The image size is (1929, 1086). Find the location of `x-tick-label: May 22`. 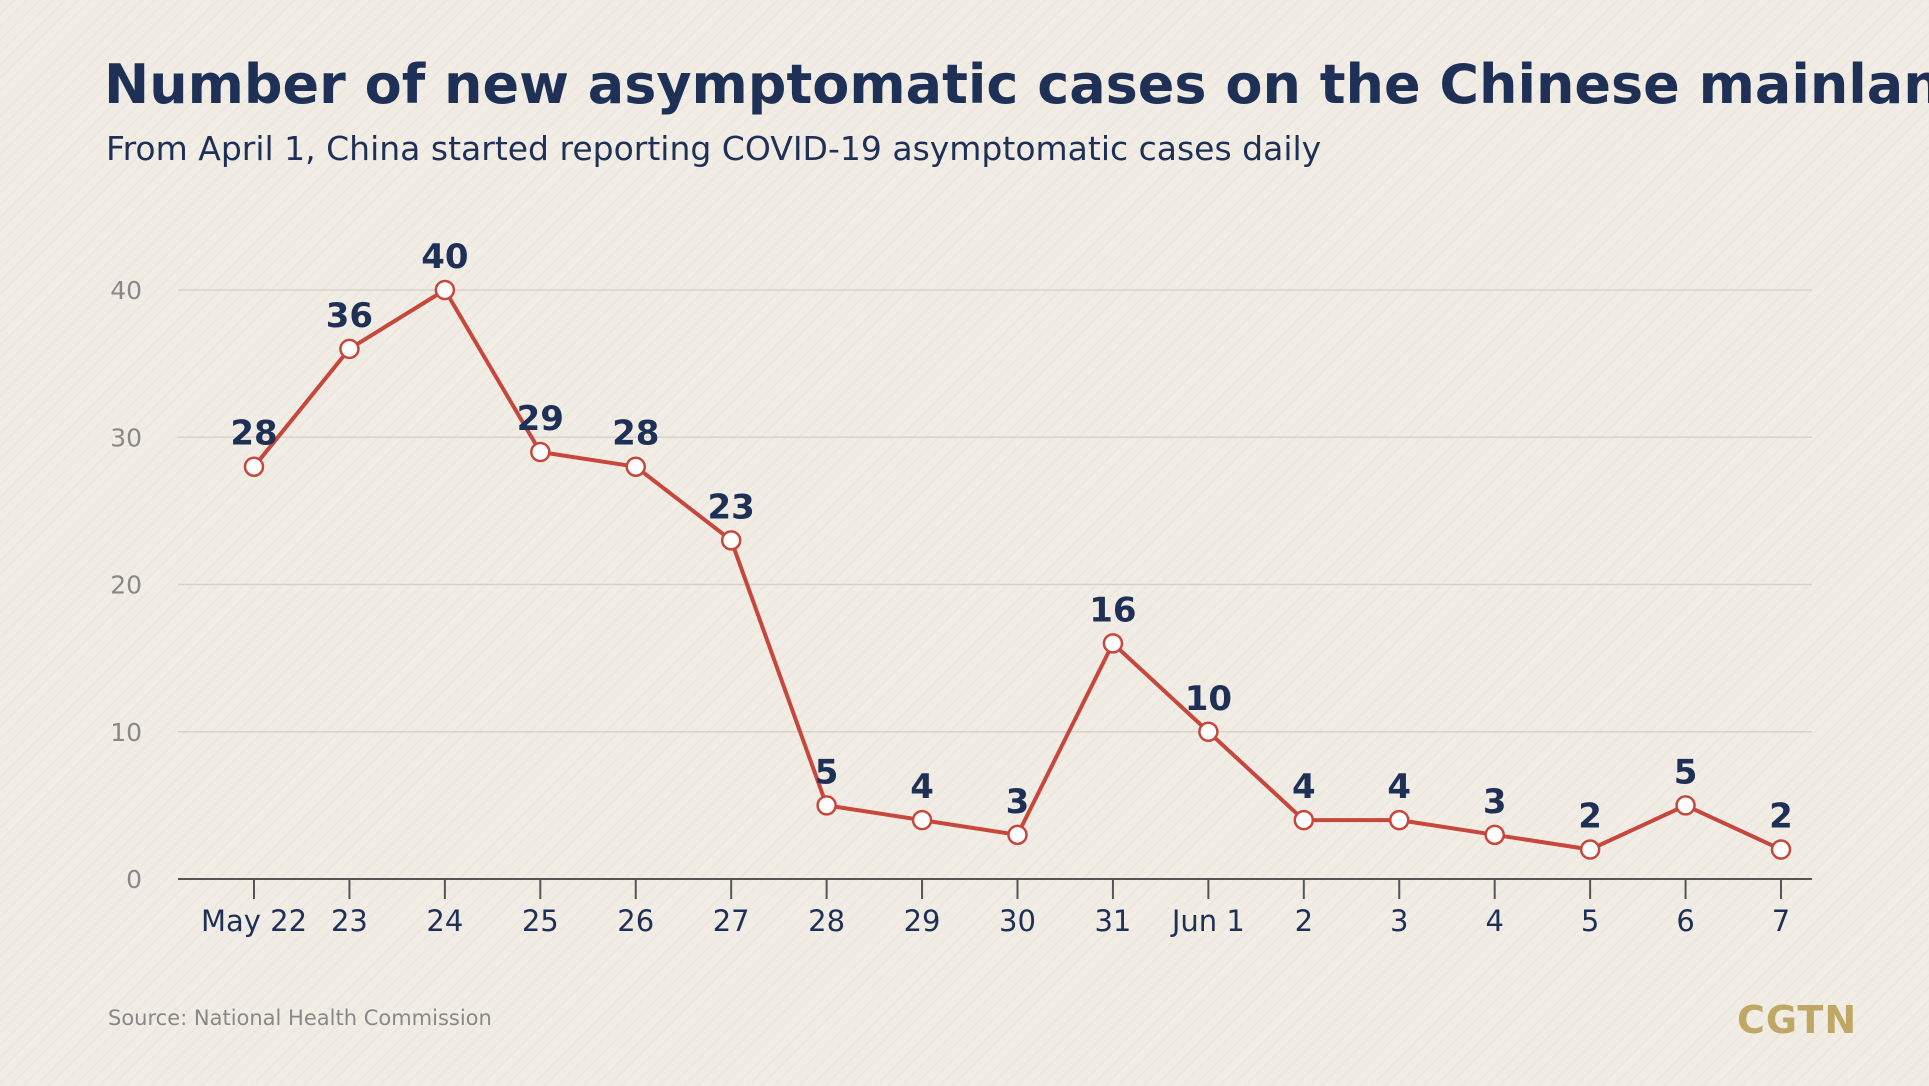

x-tick-label: May 22 is located at coordinates (254, 921).